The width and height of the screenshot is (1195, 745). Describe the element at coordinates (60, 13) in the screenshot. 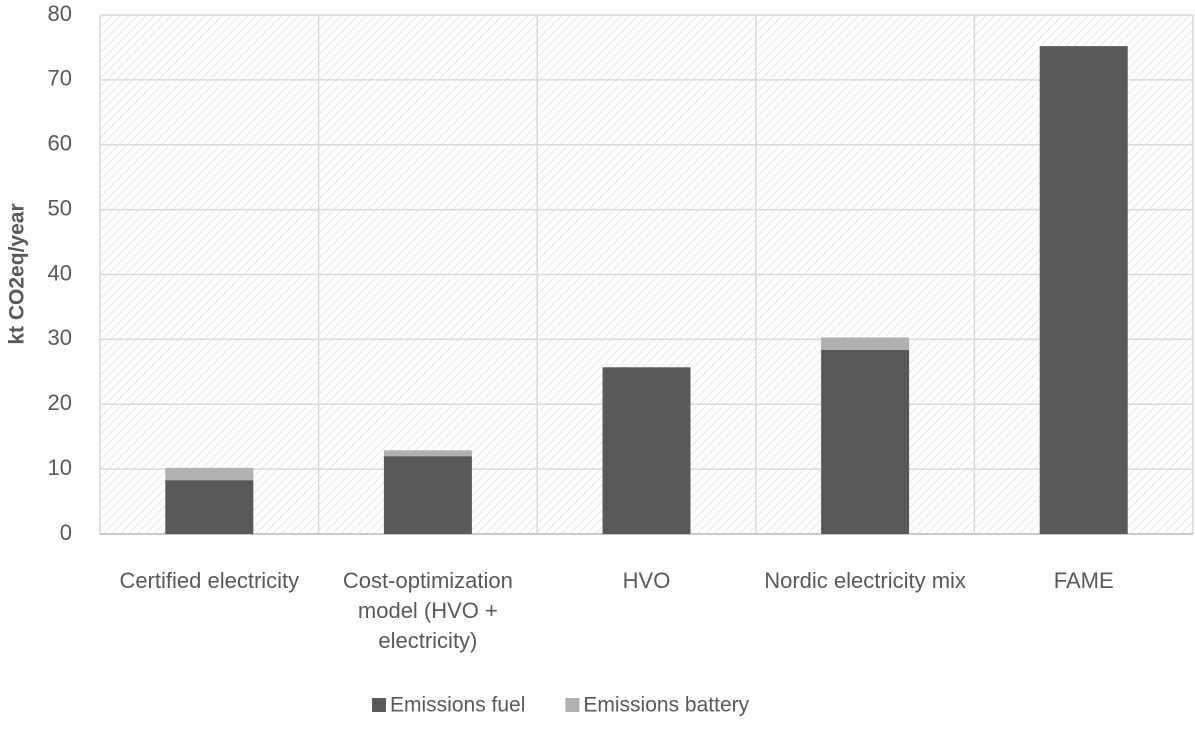

I see `y-tick-label: 80` at that location.